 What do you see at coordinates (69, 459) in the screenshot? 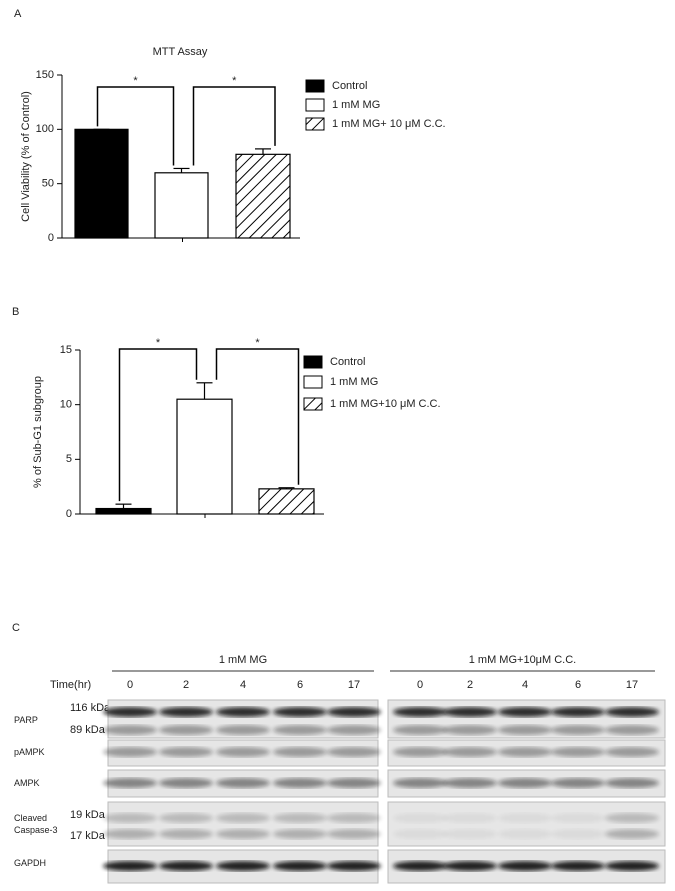
I see `y-tick-label: 5` at bounding box center [69, 459].